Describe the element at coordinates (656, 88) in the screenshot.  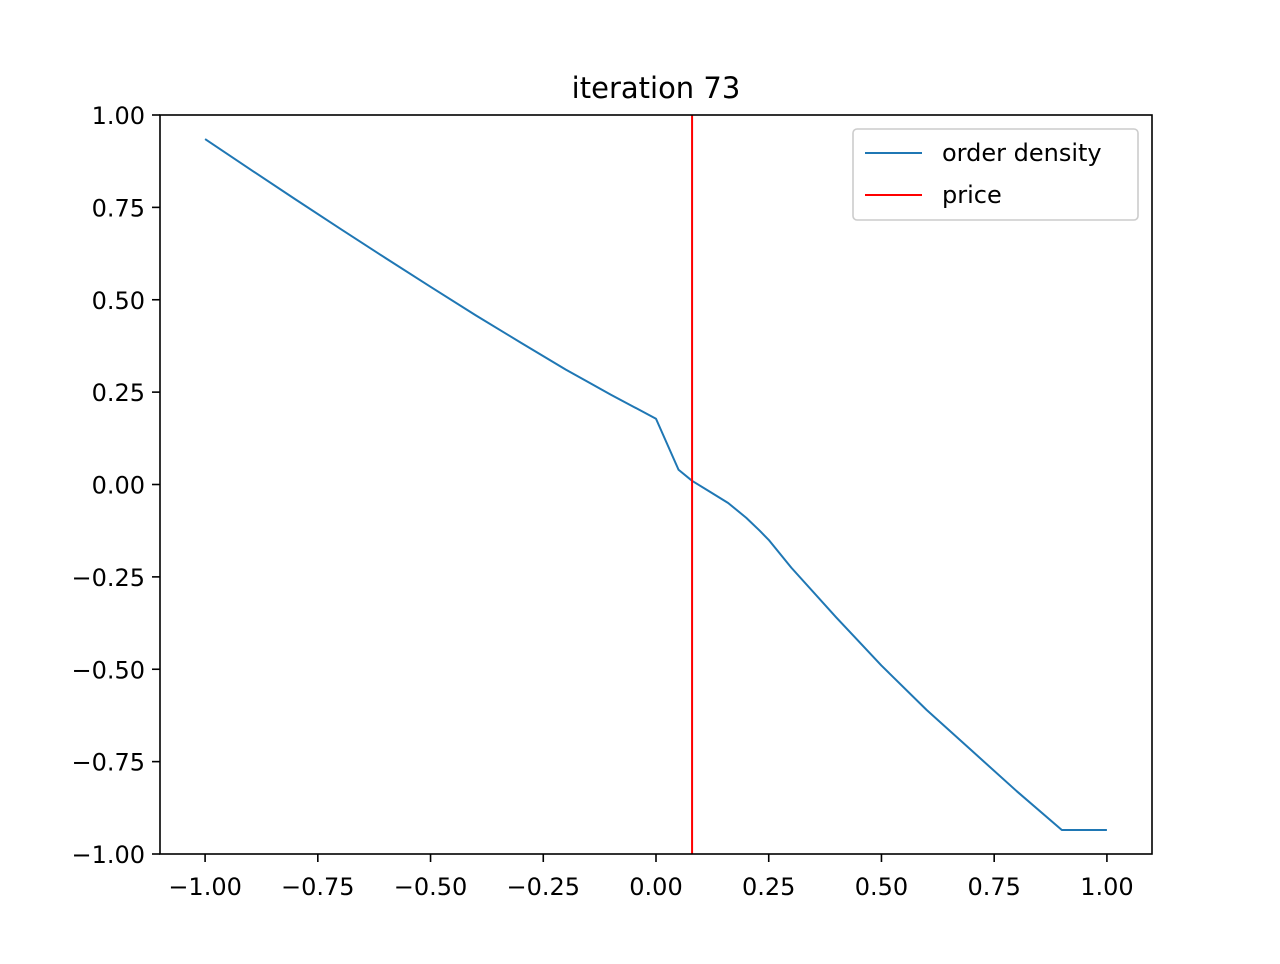
I see `chart-title: iteration 73` at that location.